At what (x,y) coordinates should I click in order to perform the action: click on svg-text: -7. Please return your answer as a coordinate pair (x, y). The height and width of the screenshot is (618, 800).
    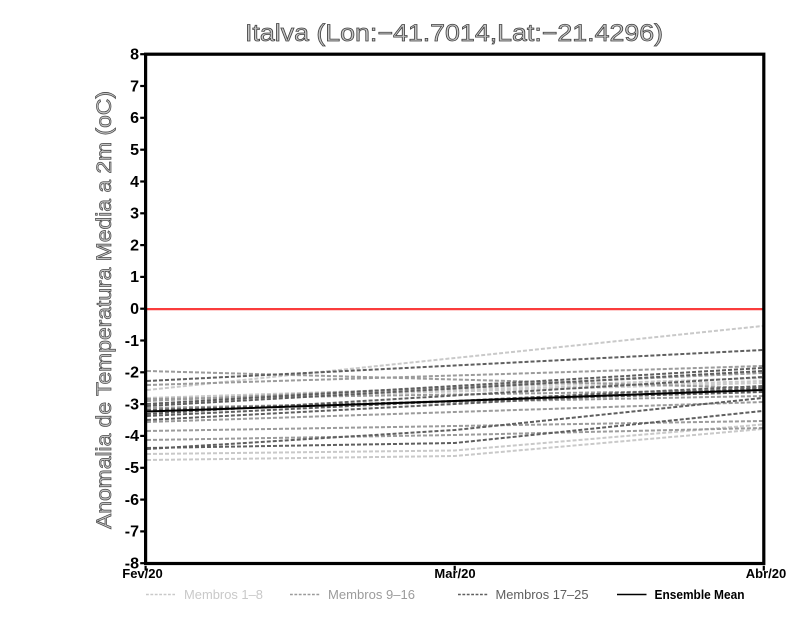
    Looking at the image, I should click on (132, 532).